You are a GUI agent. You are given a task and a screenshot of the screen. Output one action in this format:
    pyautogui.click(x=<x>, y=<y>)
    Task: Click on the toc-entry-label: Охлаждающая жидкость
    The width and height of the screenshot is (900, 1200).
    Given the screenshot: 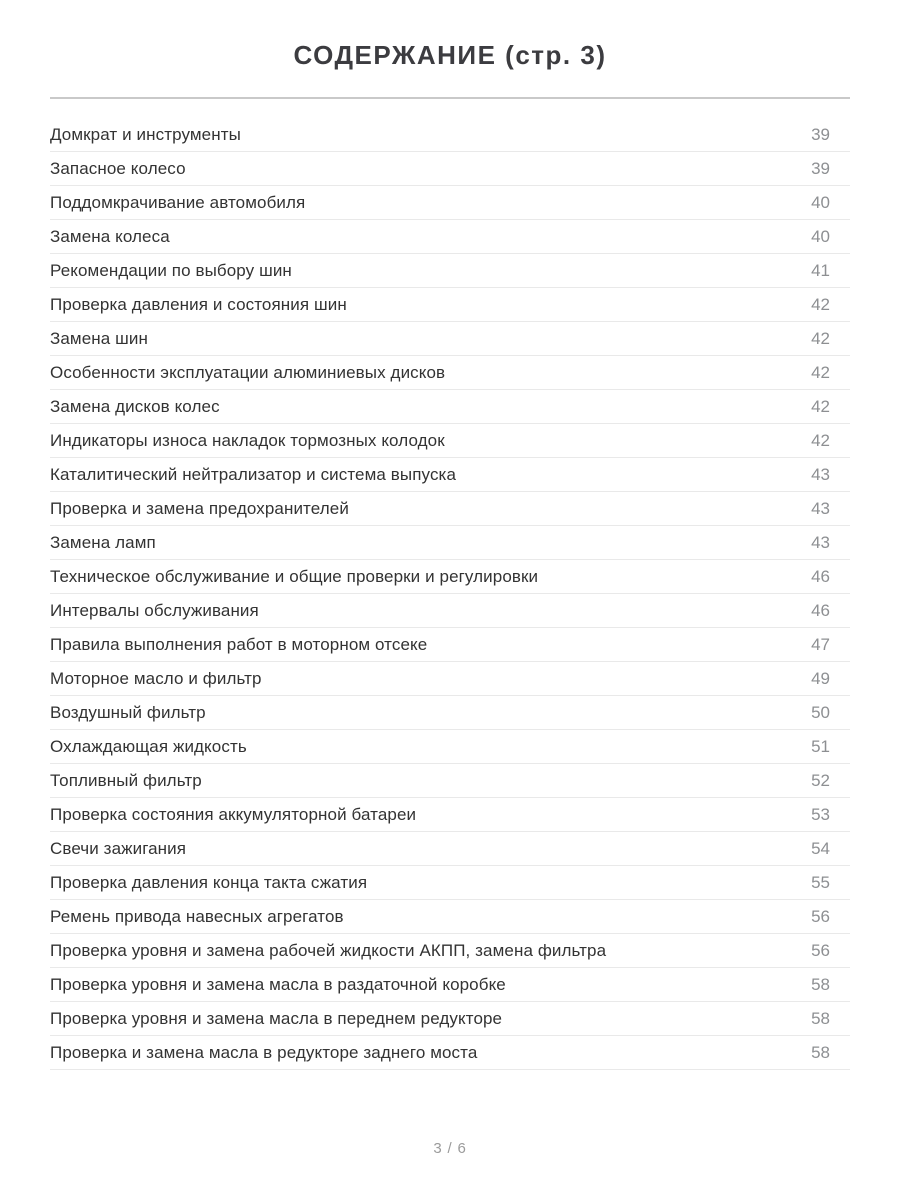 What is the action you would take?
    pyautogui.click(x=148, y=746)
    